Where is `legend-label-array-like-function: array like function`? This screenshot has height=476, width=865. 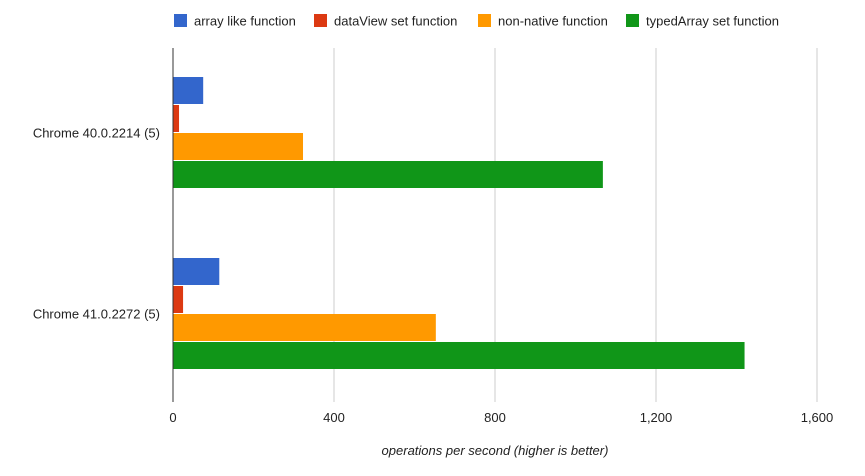 legend-label-array-like-function: array like function is located at coordinates (245, 21).